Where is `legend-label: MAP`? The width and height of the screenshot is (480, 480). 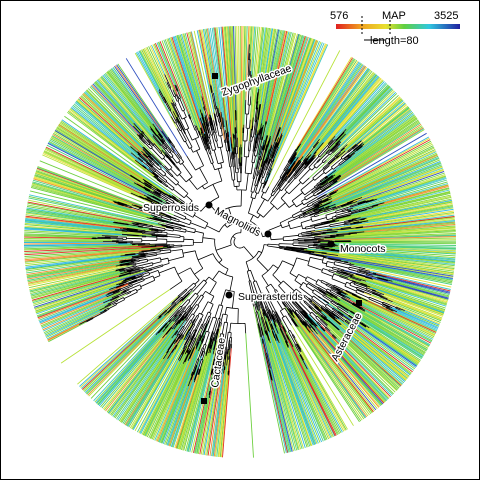
legend-label: MAP is located at coordinates (394, 16).